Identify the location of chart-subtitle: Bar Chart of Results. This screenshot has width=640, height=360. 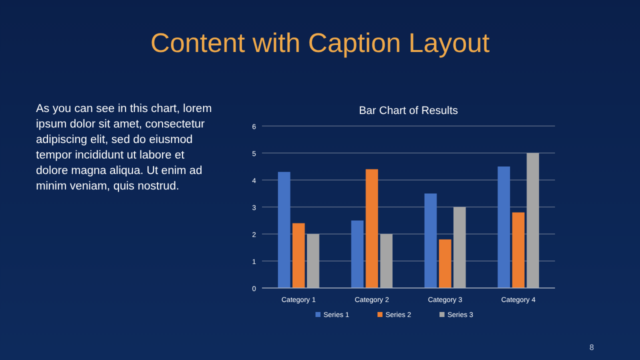
(408, 111).